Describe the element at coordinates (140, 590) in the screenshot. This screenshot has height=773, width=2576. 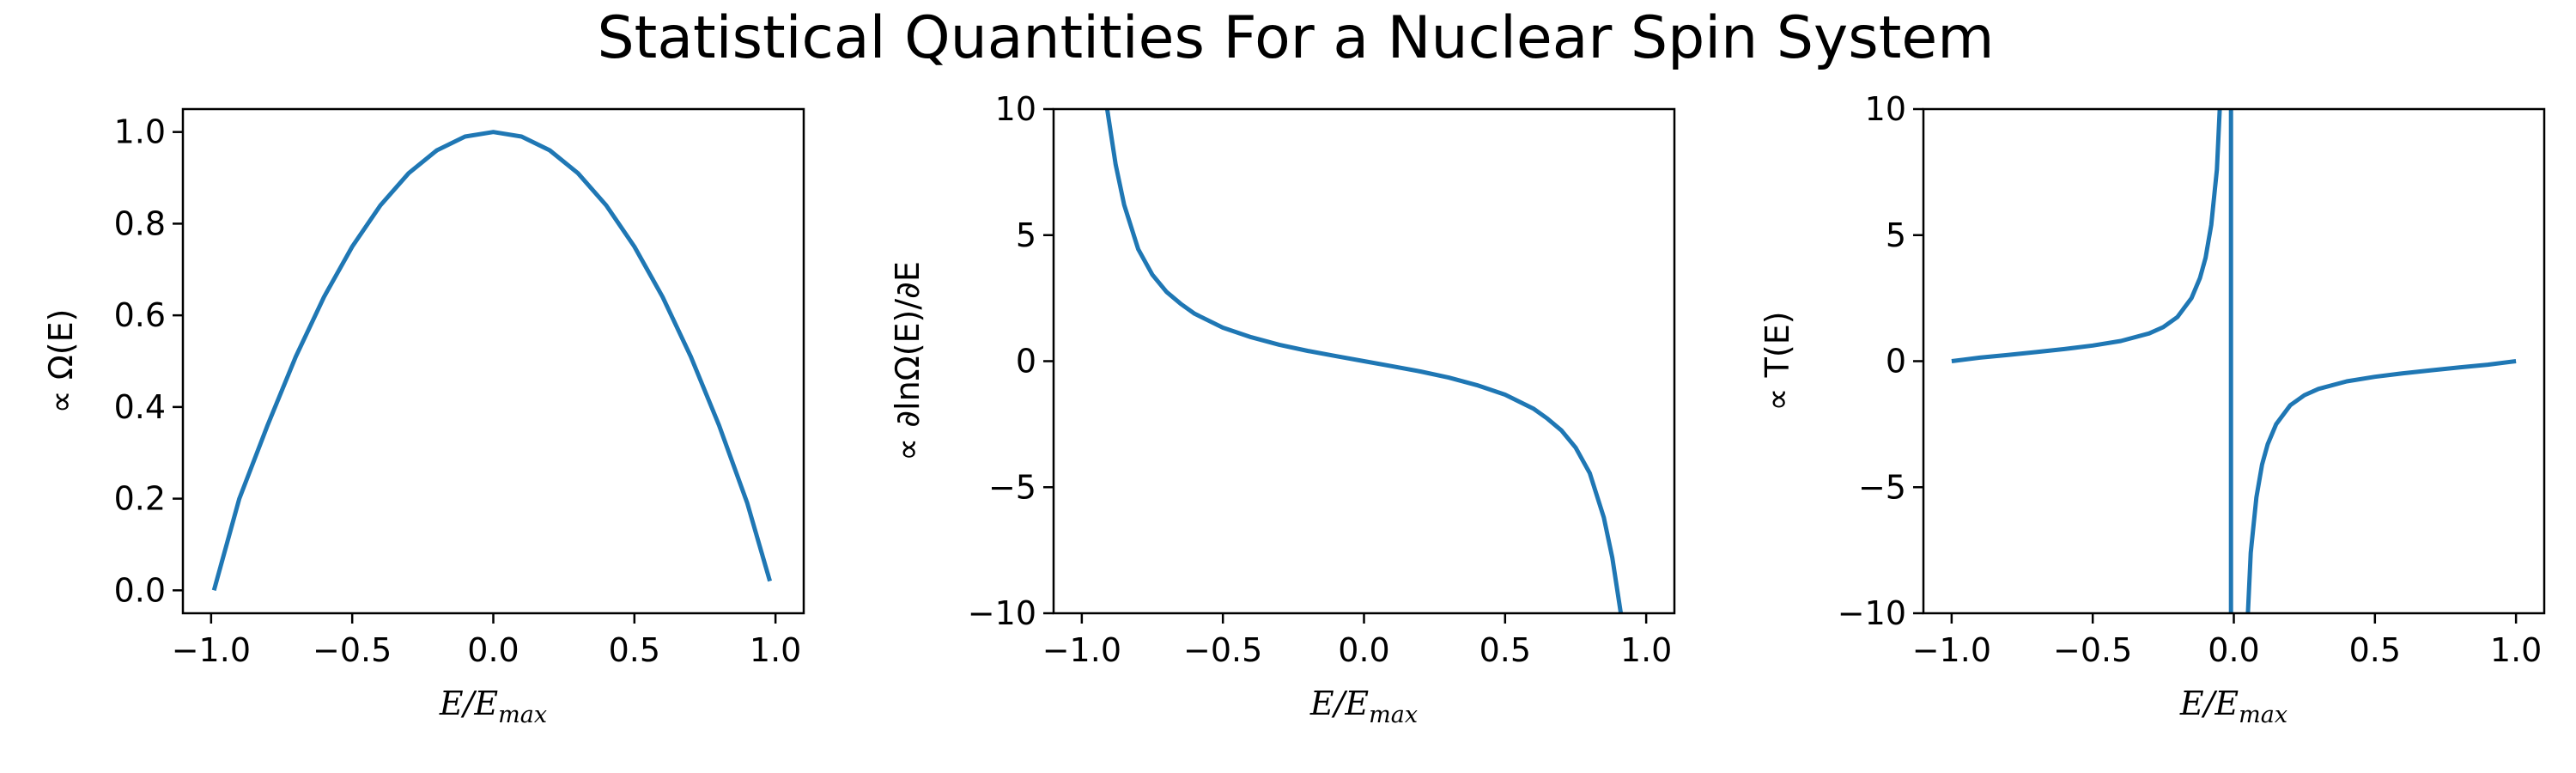
I see `y-tick-label: 0.0` at that location.